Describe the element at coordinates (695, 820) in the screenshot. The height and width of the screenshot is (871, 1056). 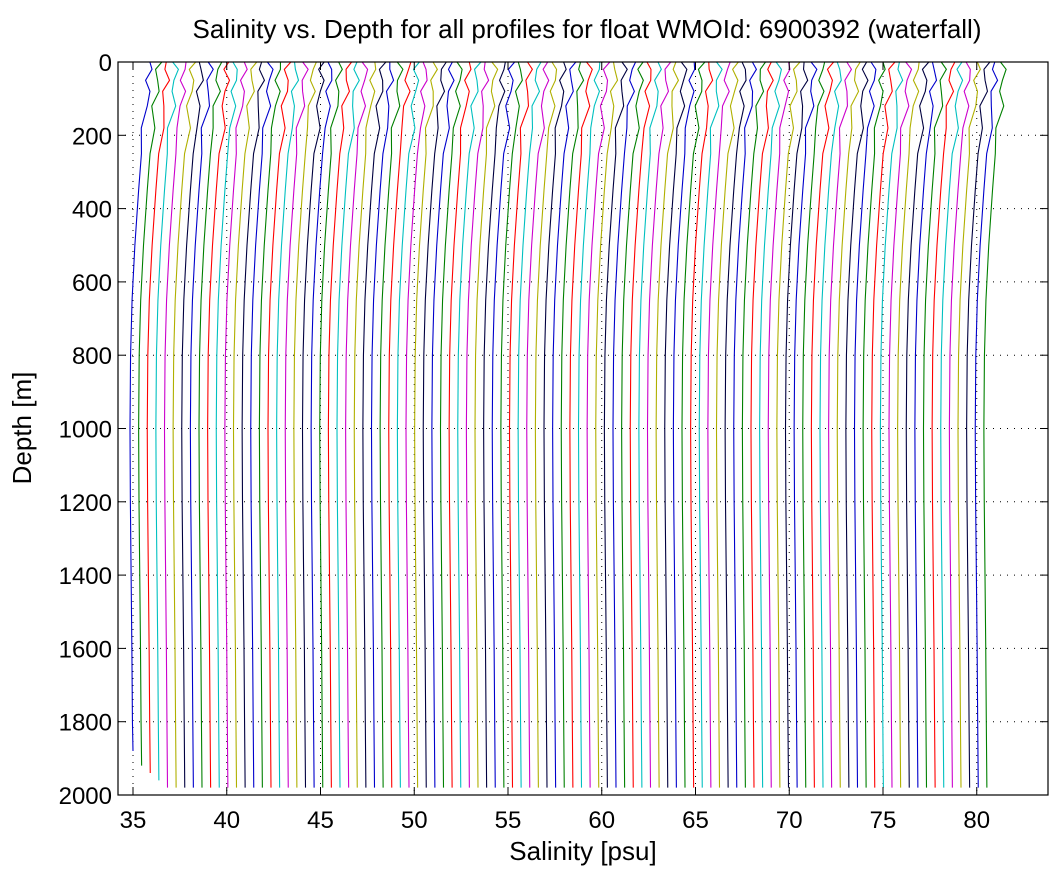
I see `x-tick-label: 65` at that location.